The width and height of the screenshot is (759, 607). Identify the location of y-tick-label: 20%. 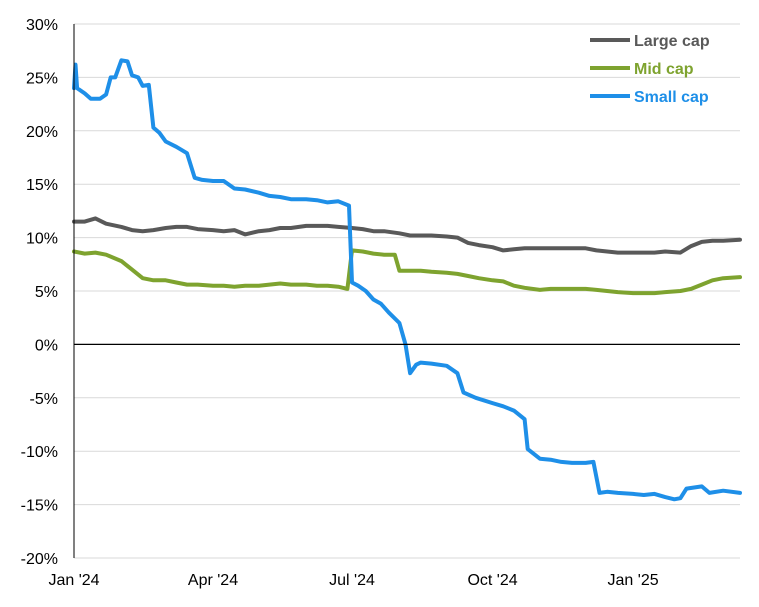
(42, 132).